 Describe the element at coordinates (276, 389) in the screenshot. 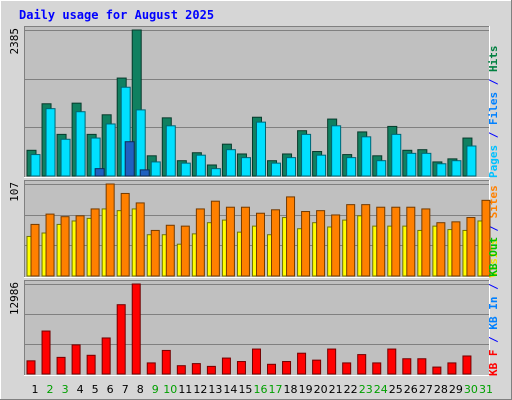

I see `day-label: 17` at that location.